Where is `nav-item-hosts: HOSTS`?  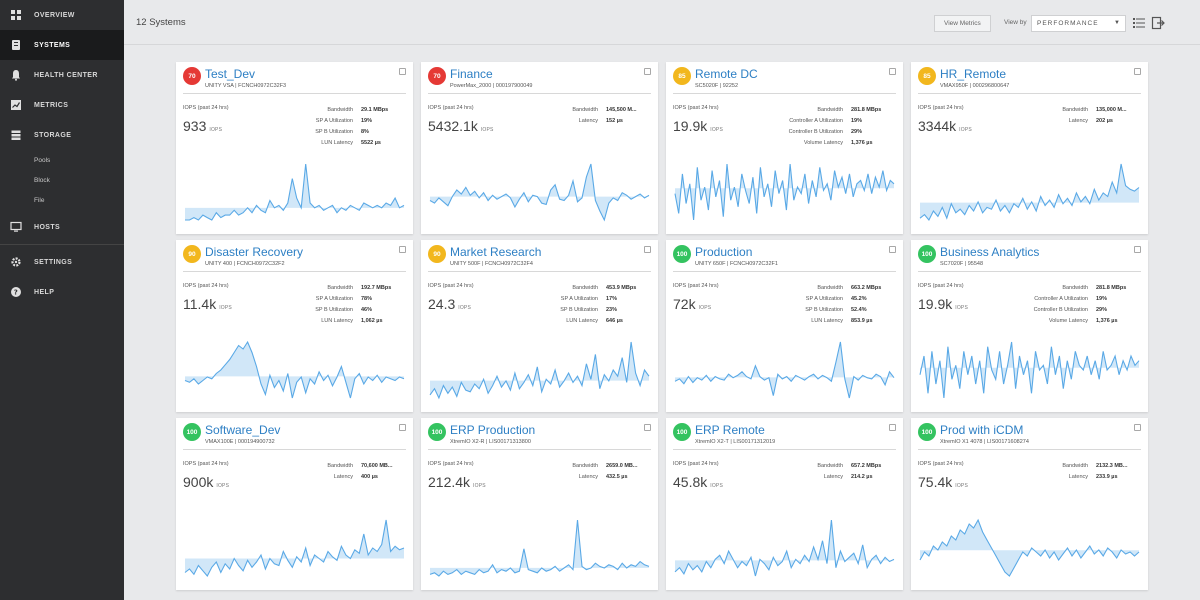 nav-item-hosts: HOSTS is located at coordinates (62, 227).